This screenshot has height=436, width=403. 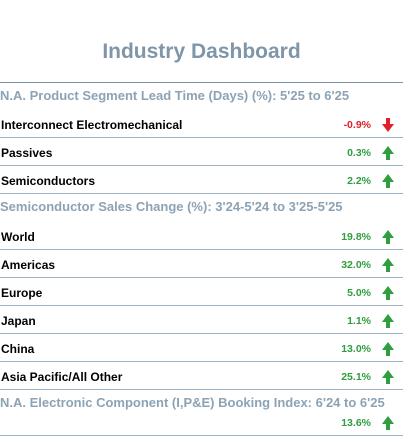 What do you see at coordinates (27, 153) in the screenshot?
I see `row-label: Passives` at bounding box center [27, 153].